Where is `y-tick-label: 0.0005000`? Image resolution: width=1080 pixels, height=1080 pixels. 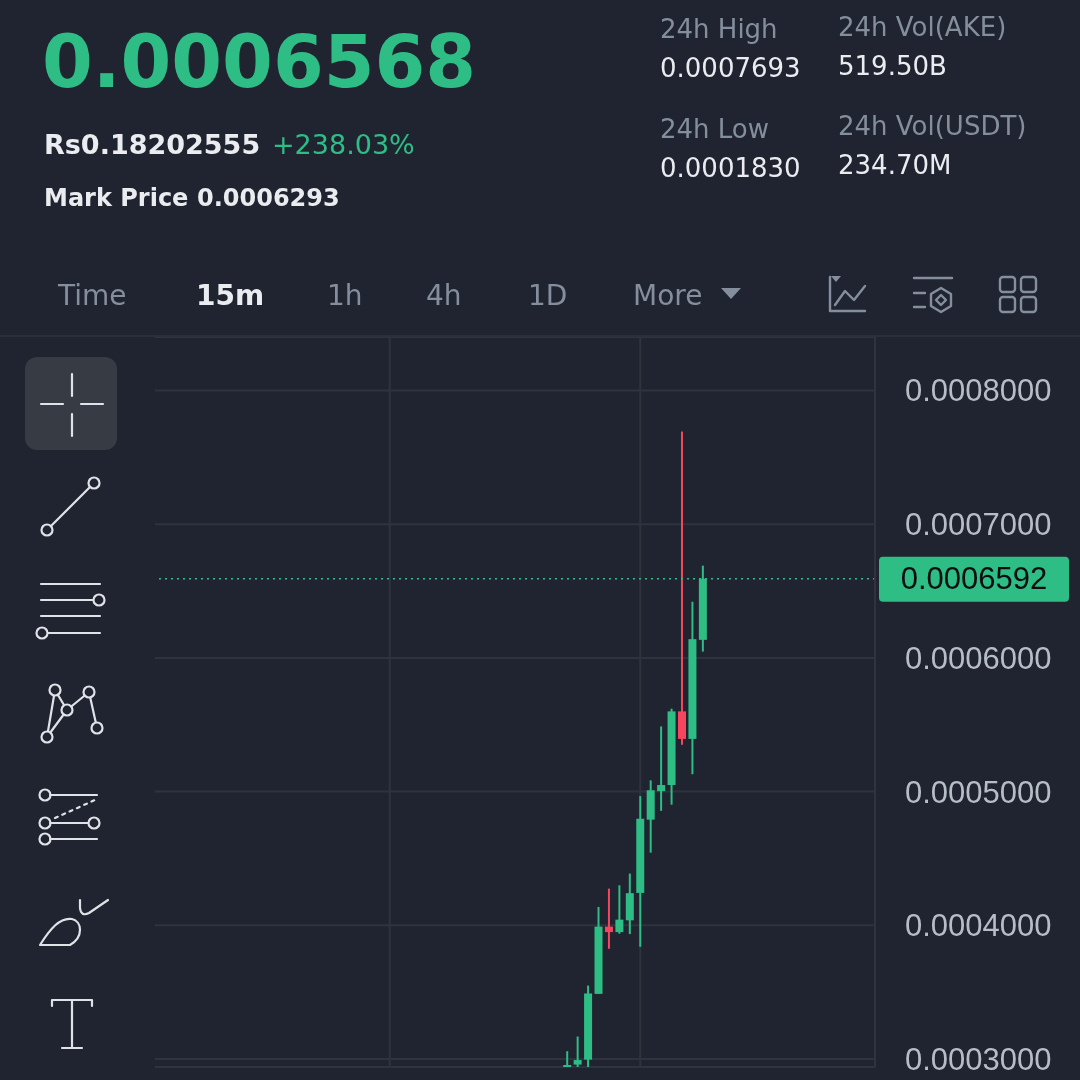 y-tick-label: 0.0005000 is located at coordinates (978, 792).